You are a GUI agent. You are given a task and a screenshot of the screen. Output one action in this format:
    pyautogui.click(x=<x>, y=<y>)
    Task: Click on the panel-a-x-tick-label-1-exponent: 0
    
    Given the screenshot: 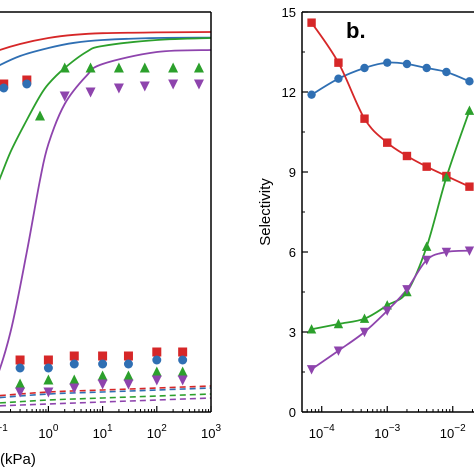 What is the action you would take?
    pyautogui.click(x=56, y=428)
    